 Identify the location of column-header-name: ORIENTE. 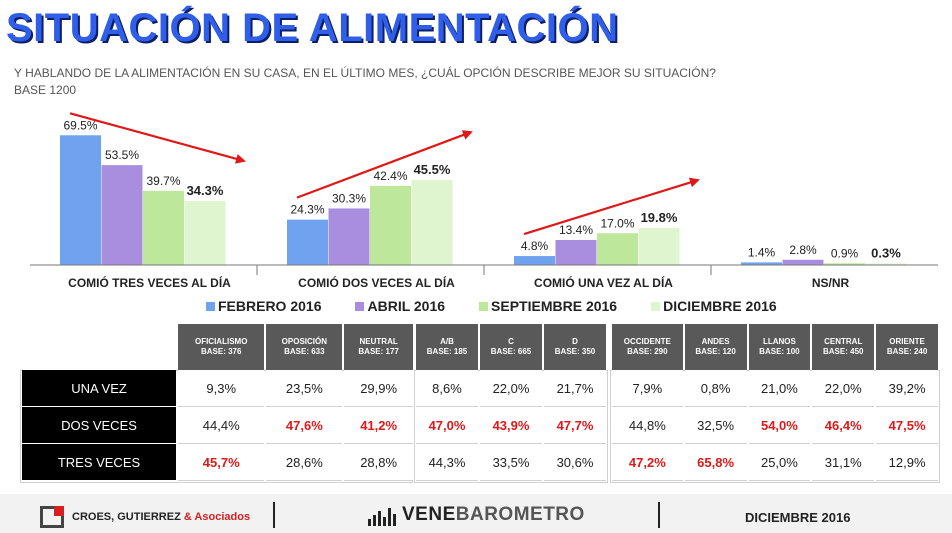
(907, 341).